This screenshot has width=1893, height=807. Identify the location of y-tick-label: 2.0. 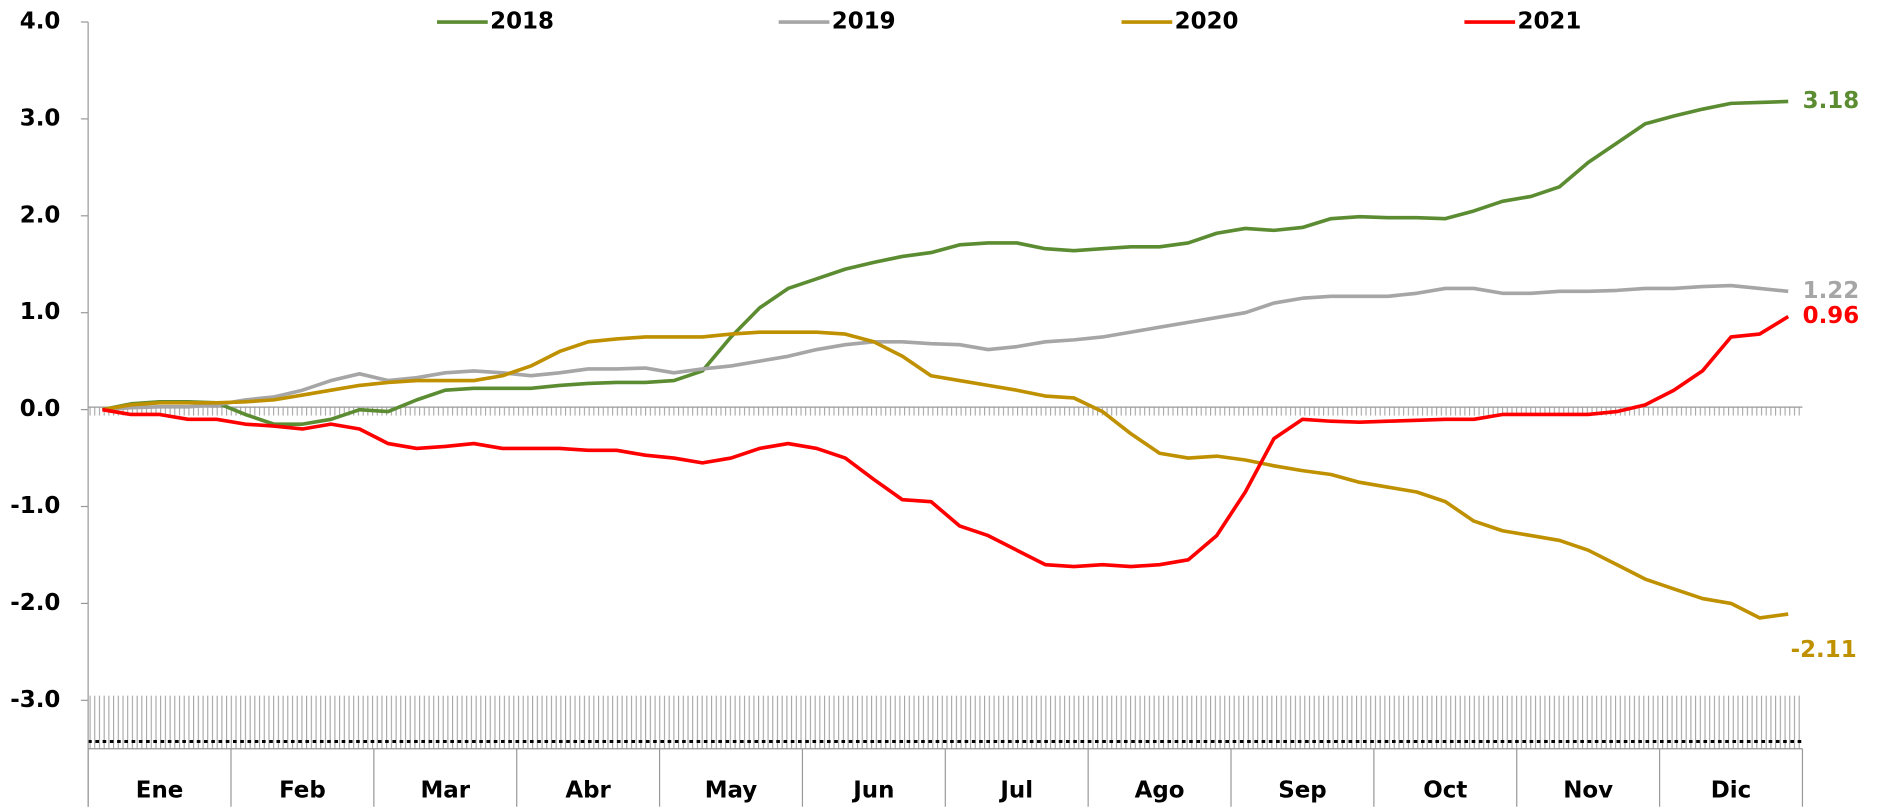
(40, 215).